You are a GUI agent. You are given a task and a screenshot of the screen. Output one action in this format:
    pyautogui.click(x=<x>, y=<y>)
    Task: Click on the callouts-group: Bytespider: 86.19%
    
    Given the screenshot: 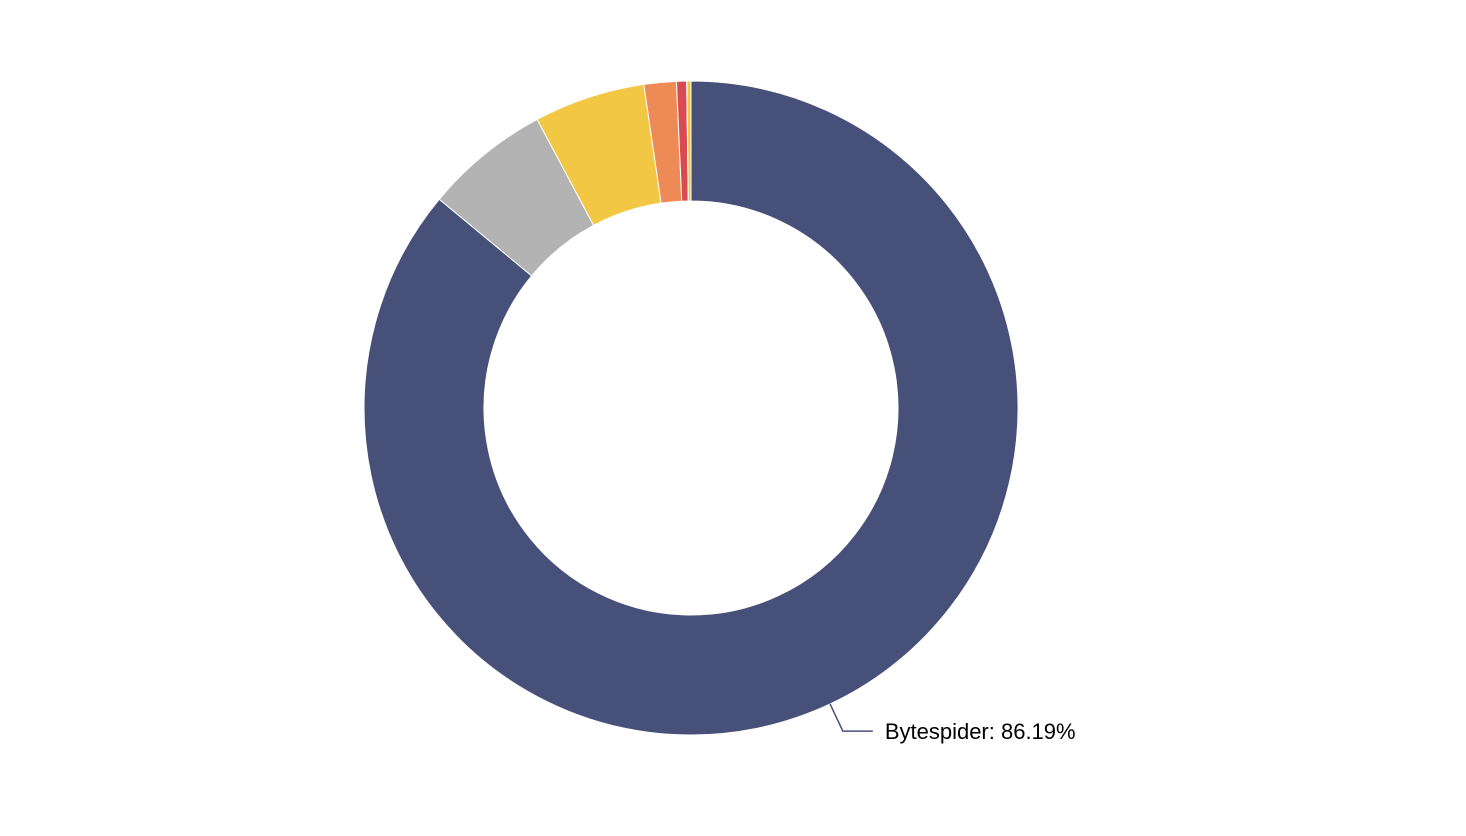 What is the action you would take?
    pyautogui.click(x=952, y=723)
    